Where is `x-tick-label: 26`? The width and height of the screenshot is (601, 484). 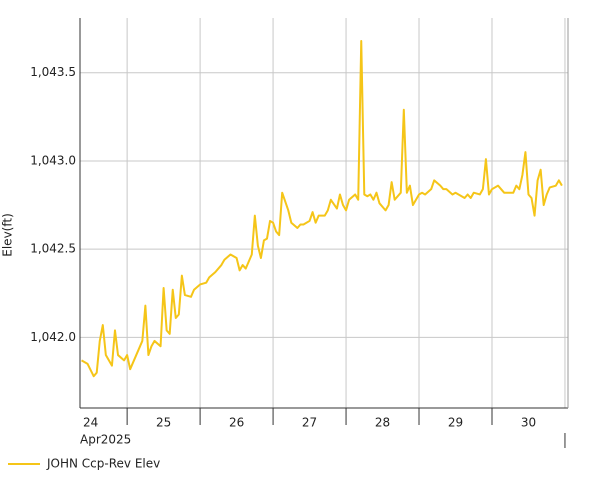
x-tick-label: 26 is located at coordinates (236, 423).